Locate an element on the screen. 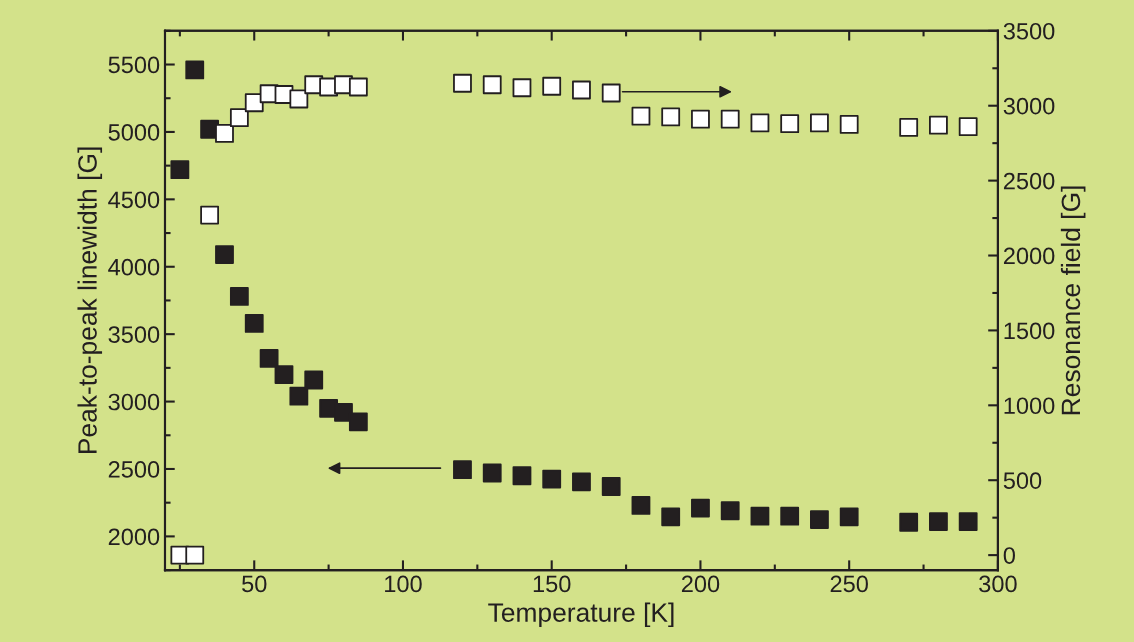  y-tick-label: 3000 is located at coordinates (134, 402).